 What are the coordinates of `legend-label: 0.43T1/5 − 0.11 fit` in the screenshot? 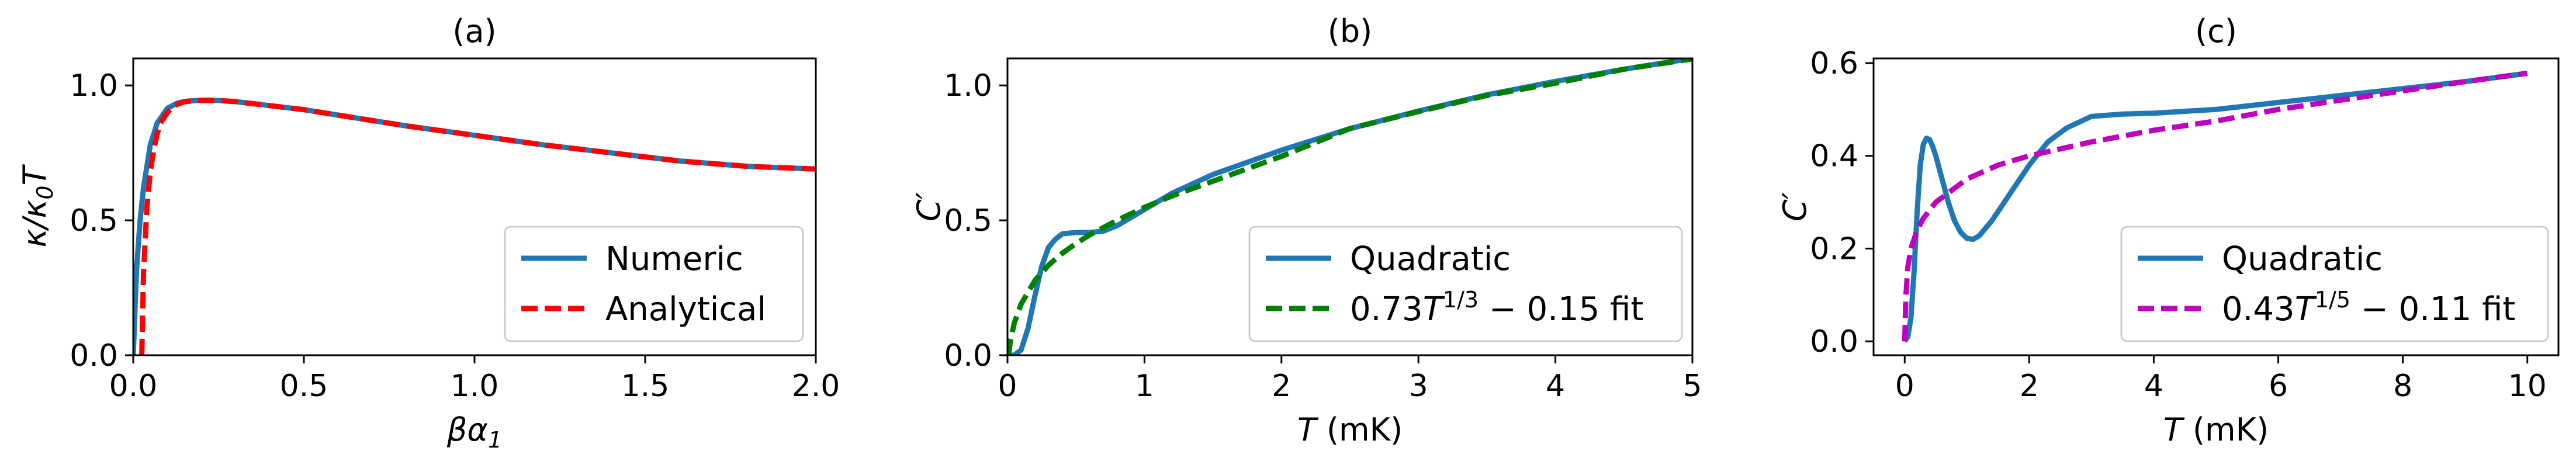 It's located at (2368, 307).